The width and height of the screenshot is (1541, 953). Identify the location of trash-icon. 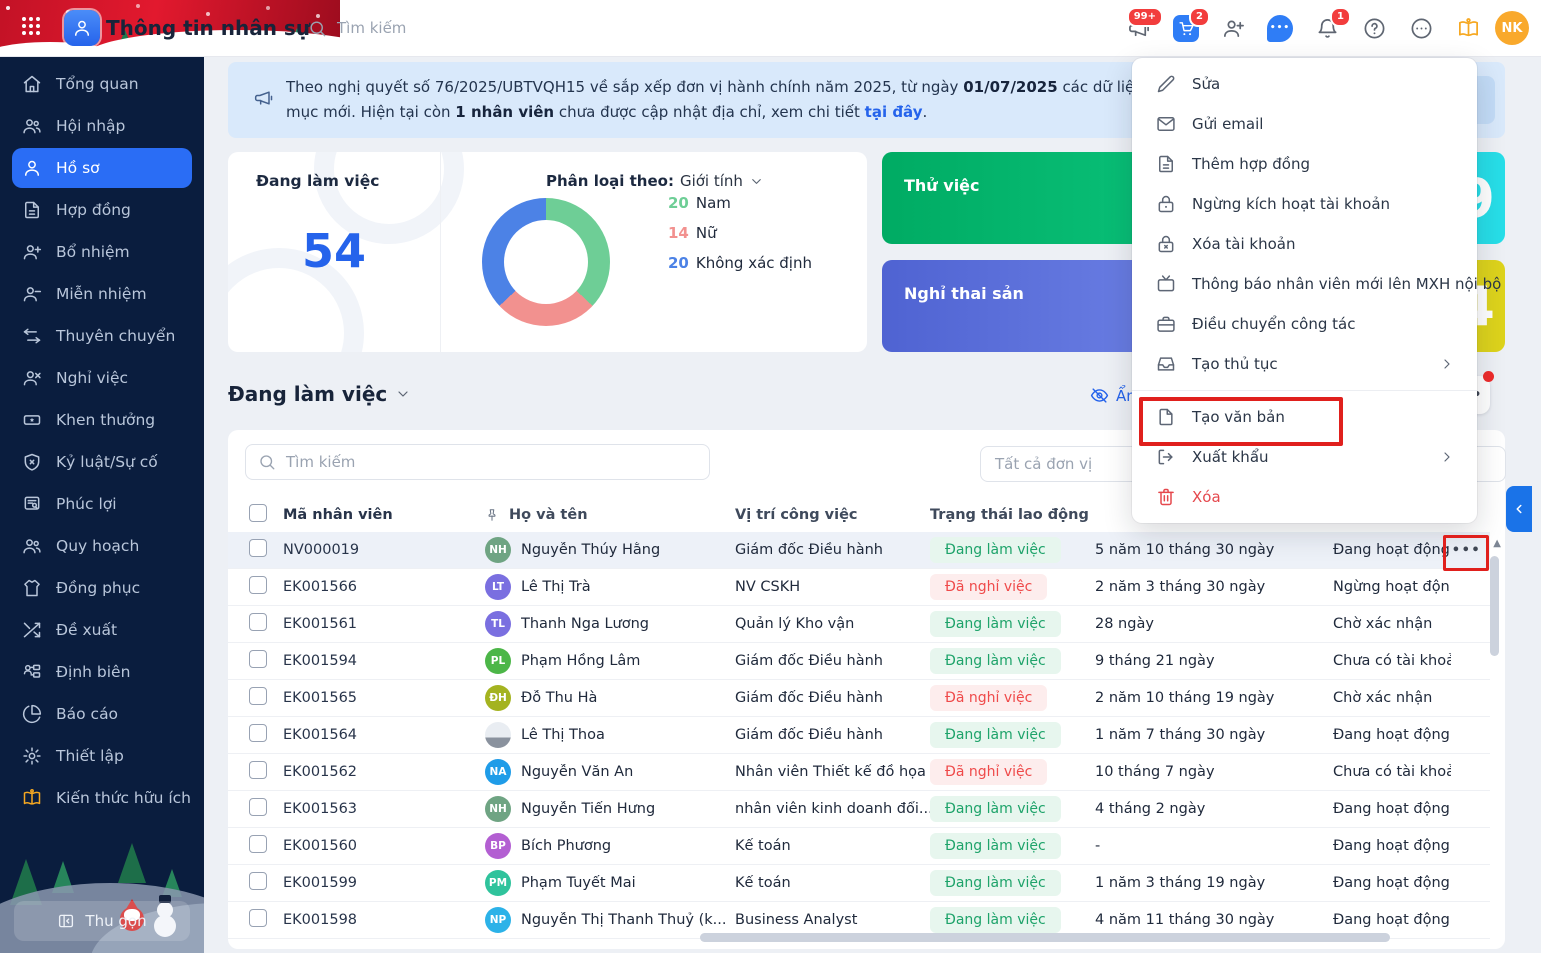
(1166, 497).